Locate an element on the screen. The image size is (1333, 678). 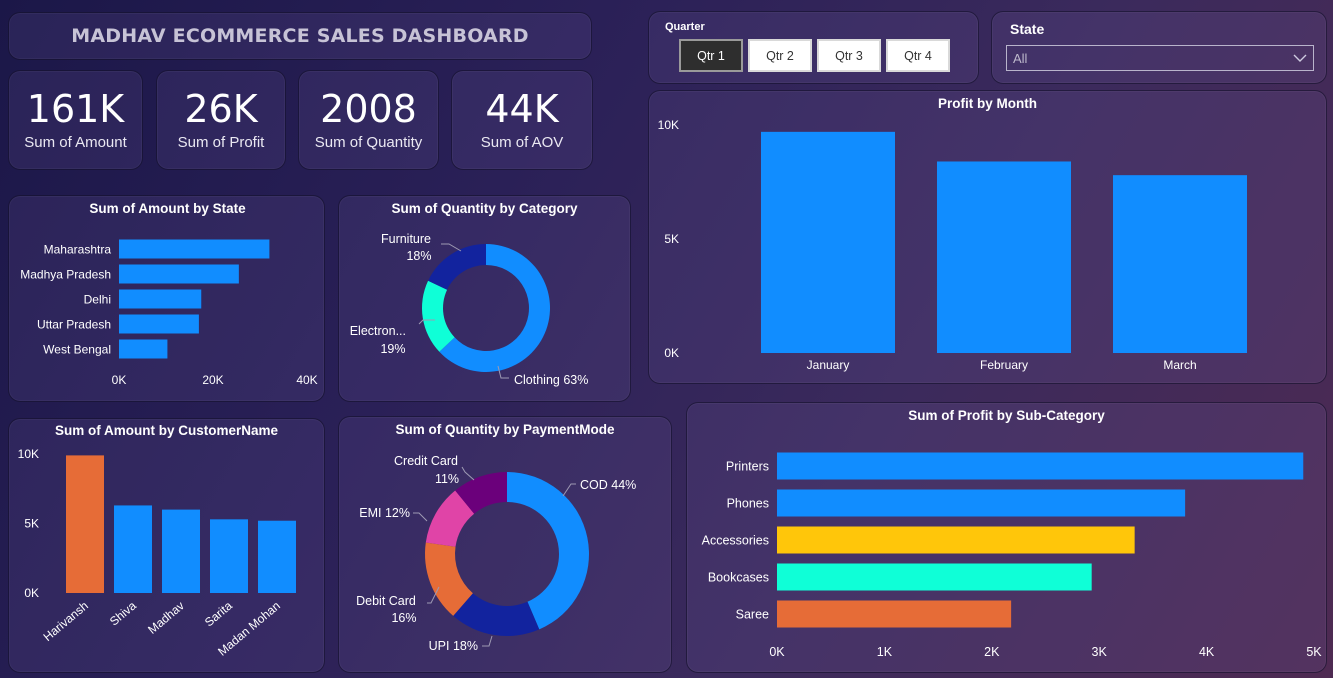
chart-title: Sum of Profit by Sub-Category is located at coordinates (1006, 415).